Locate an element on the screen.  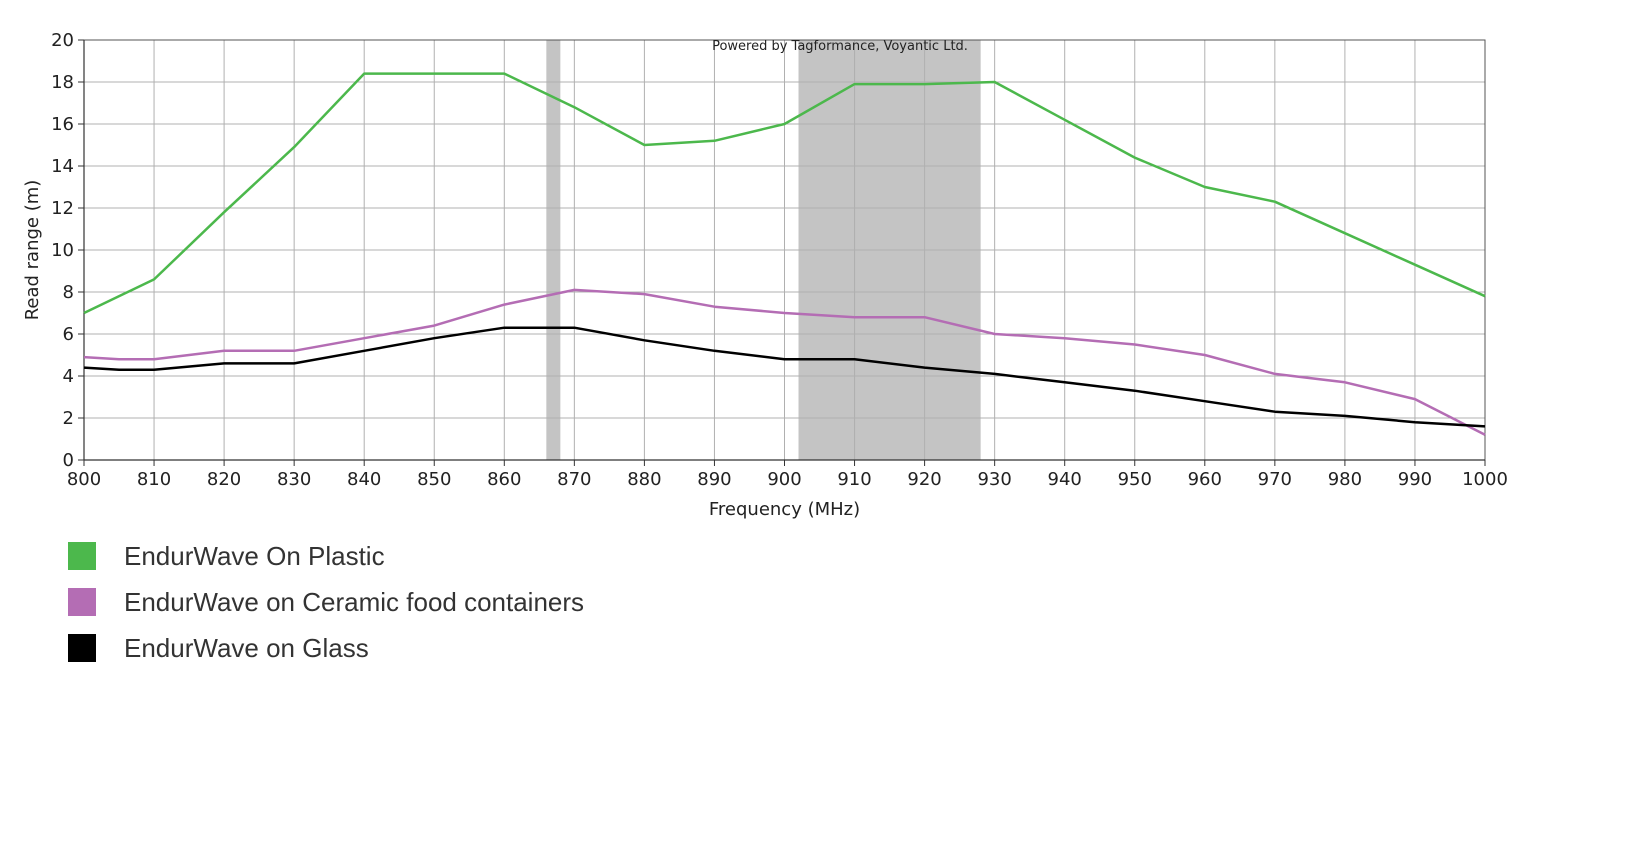
x-tick-label-16: 960 is located at coordinates (1205, 479).